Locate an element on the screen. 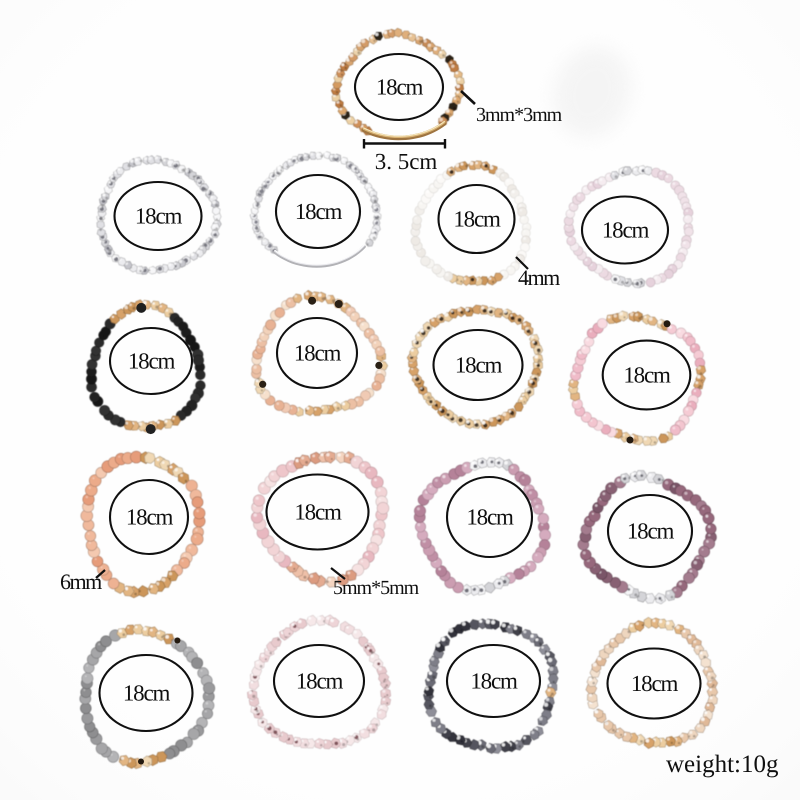 The width and height of the screenshot is (800, 800). svg-text: 4mm is located at coordinates (539, 277).